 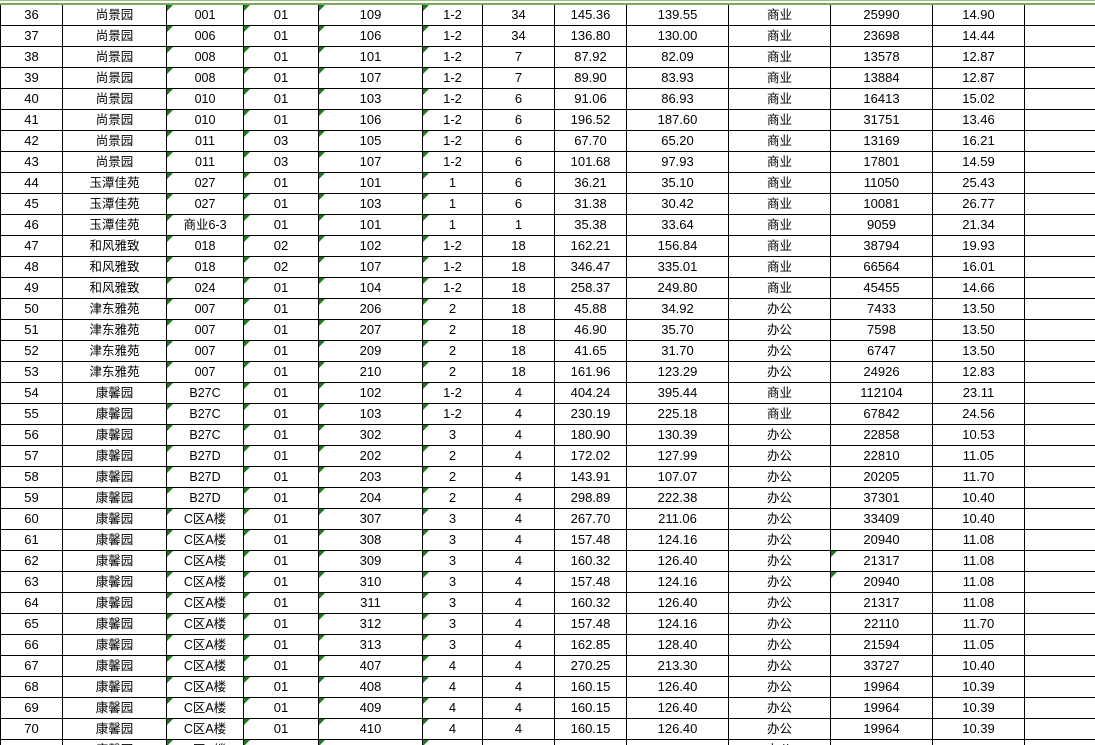 I want to click on cell-room: 203, so click(x=370, y=477).